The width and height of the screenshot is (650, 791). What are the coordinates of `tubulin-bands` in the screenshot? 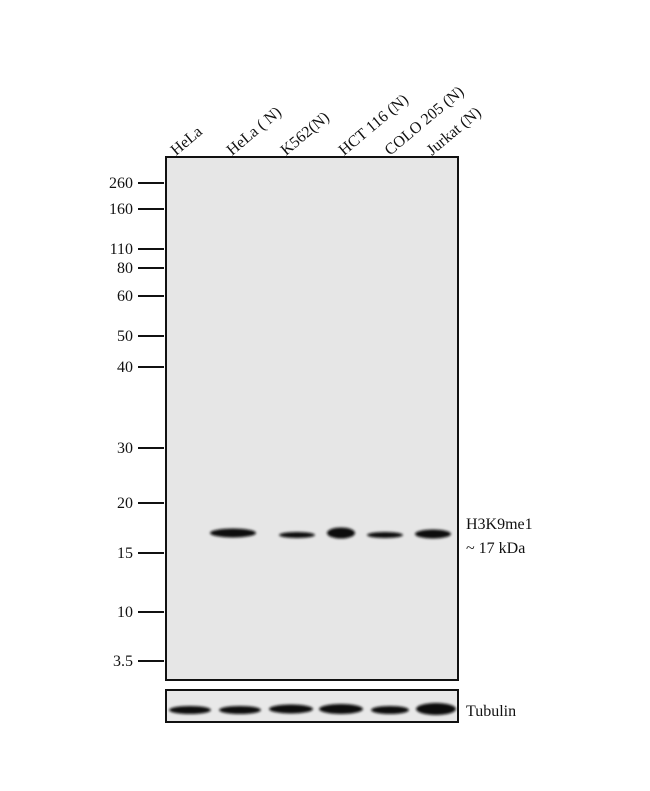 It's located at (312, 709).